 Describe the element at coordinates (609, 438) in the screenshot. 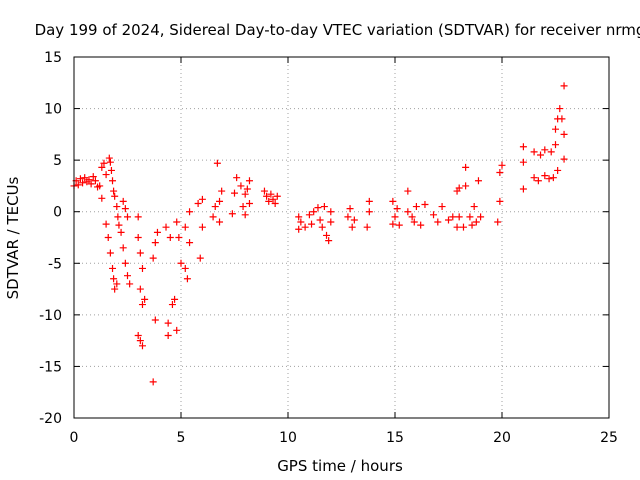

I see `x-tick-label: 25` at that location.